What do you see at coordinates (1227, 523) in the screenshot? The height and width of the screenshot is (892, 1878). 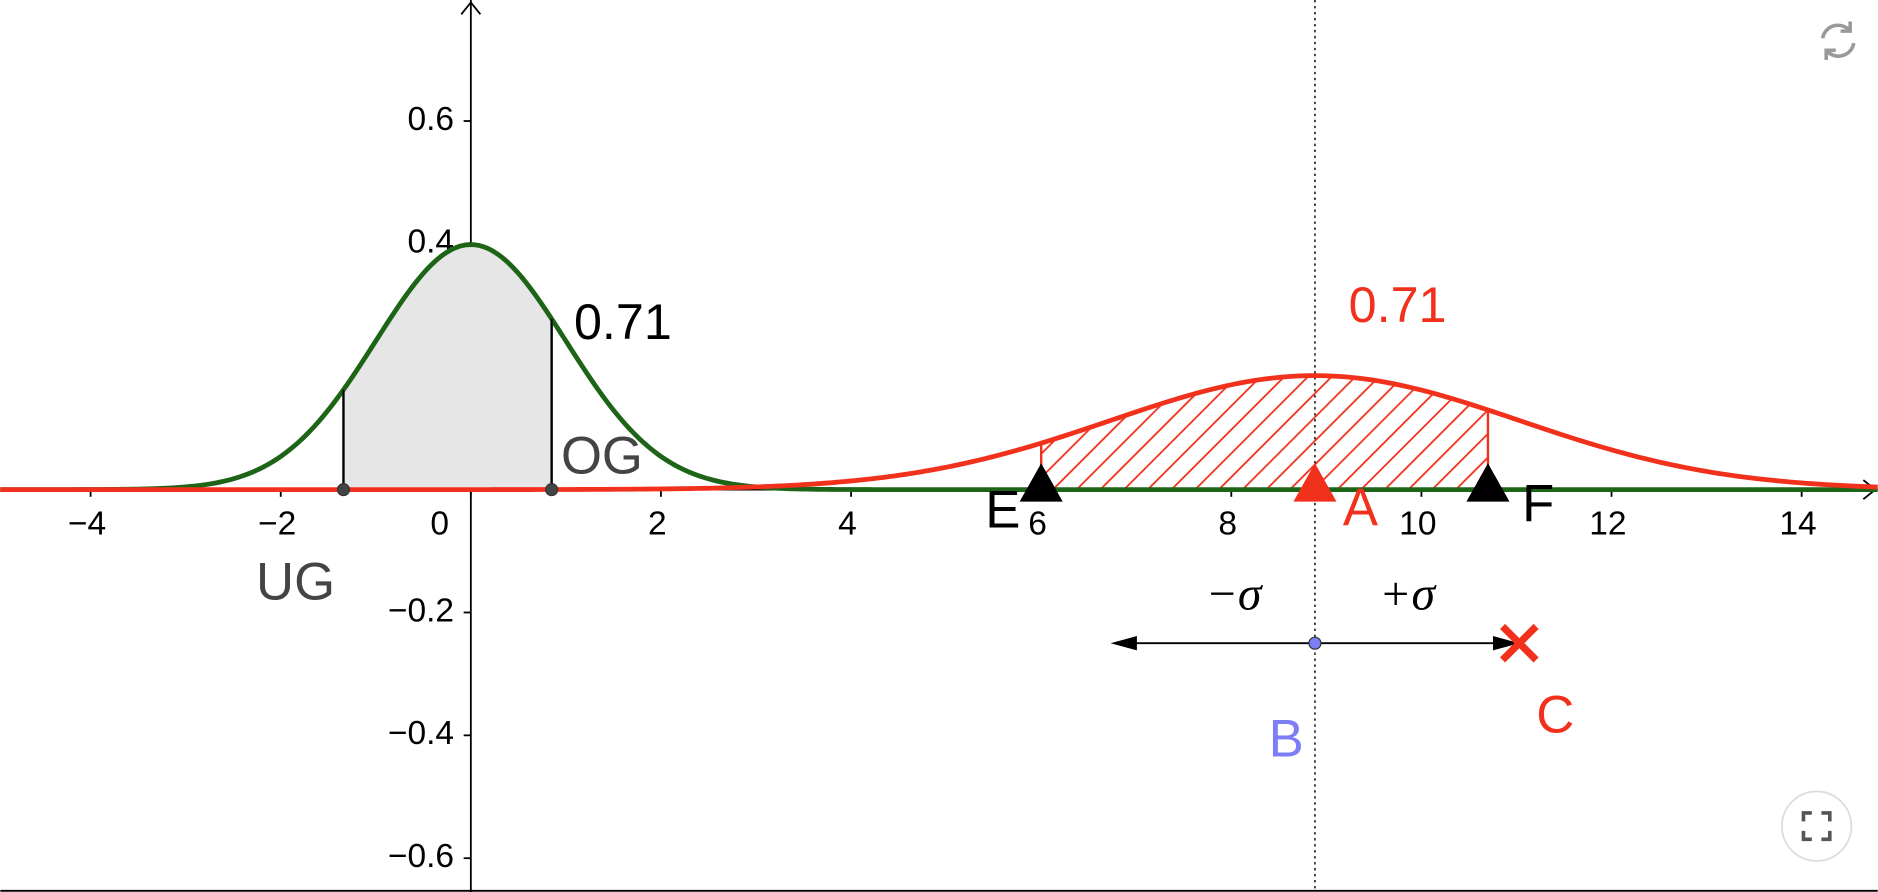 I see `x-tick-label: 8` at bounding box center [1227, 523].